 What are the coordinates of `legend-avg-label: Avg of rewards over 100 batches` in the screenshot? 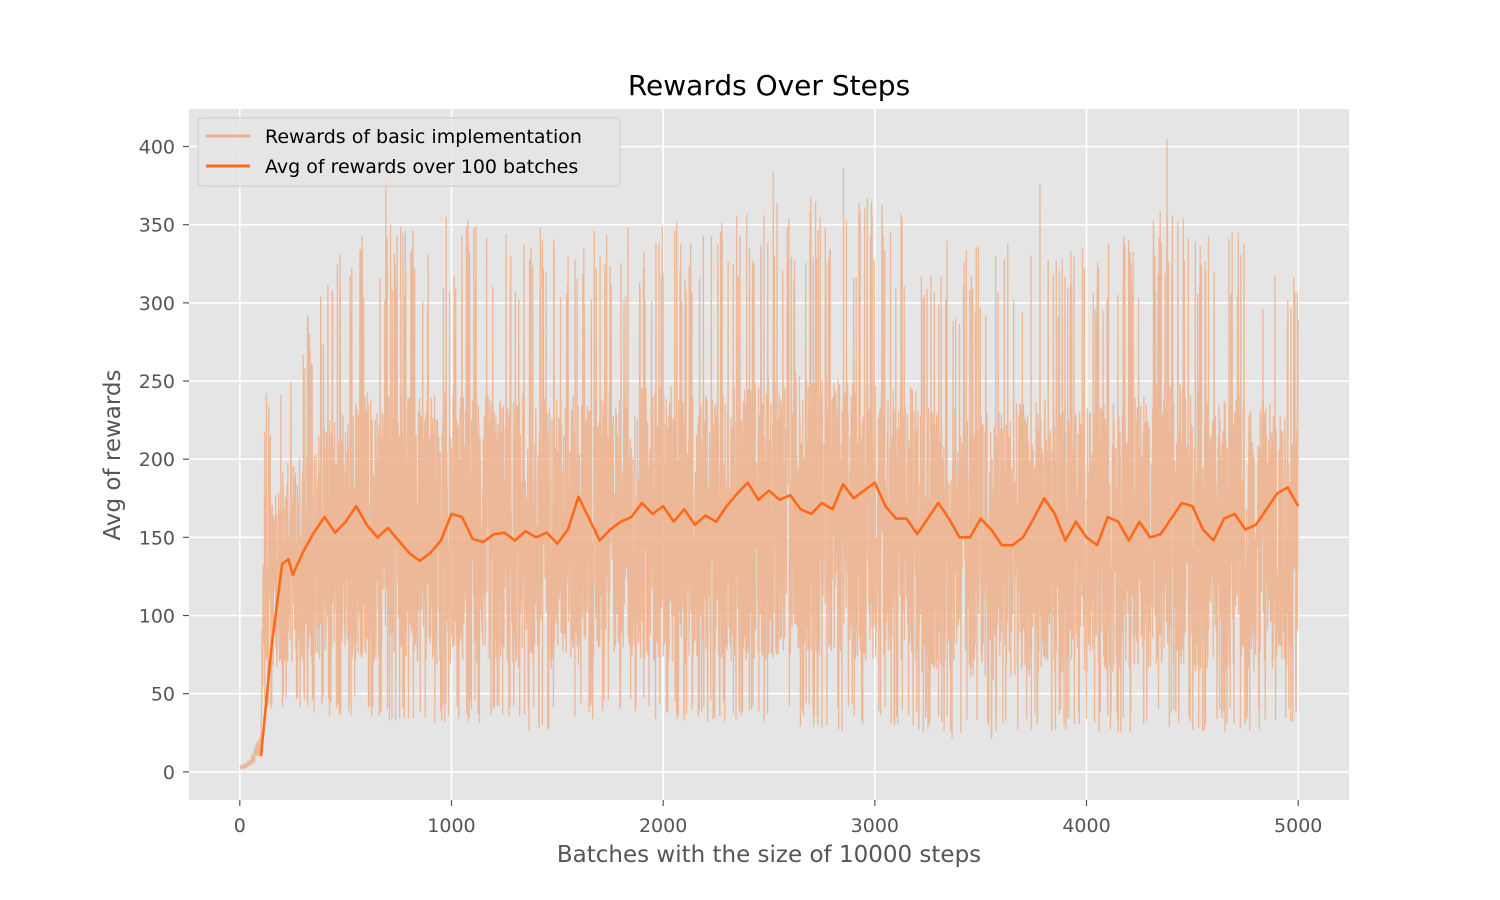 It's located at (421, 167).